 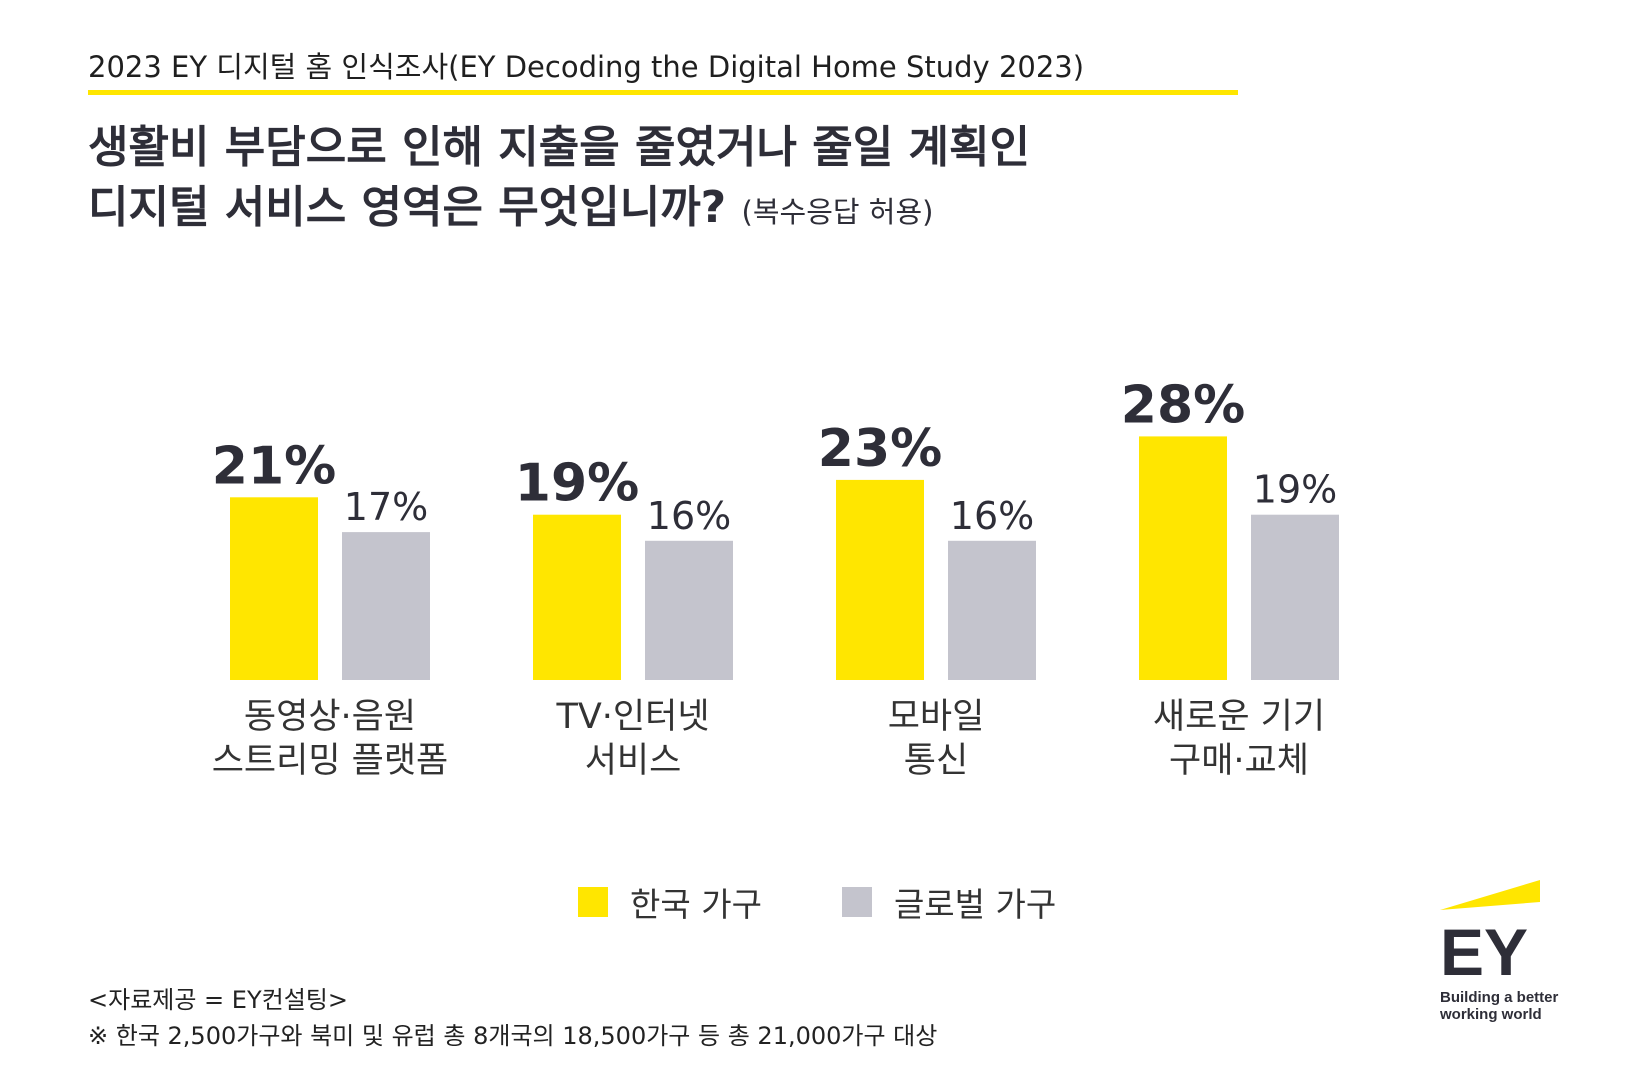 I want to click on ey-logo-tagline-2: working world, so click(x=1491, y=1014).